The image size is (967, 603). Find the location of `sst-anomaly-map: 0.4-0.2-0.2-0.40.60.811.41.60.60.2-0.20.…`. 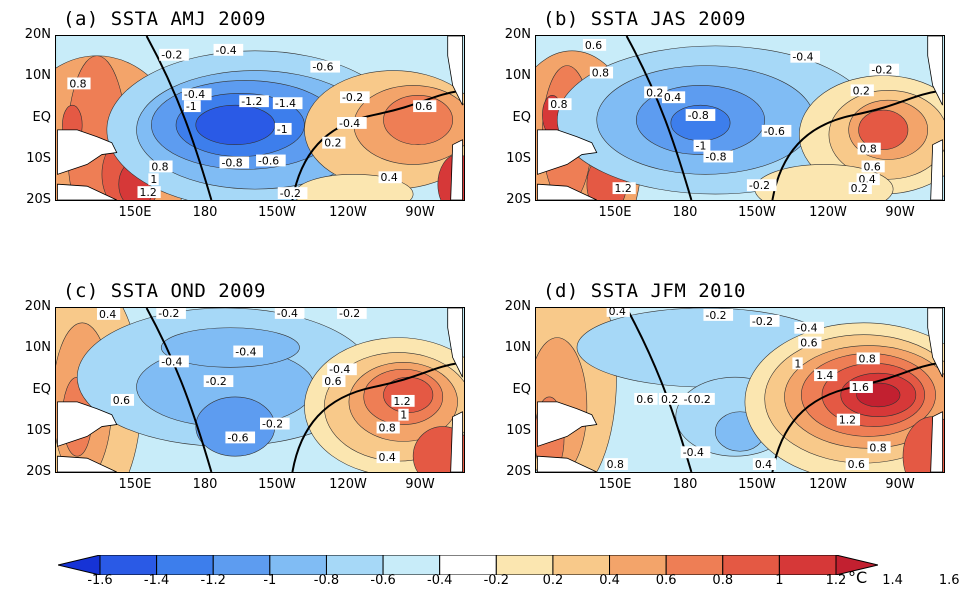

sst-anomaly-map: 0.4-0.2-0.2-0.40.60.811.41.60.60.2-0.20.… is located at coordinates (740, 390).